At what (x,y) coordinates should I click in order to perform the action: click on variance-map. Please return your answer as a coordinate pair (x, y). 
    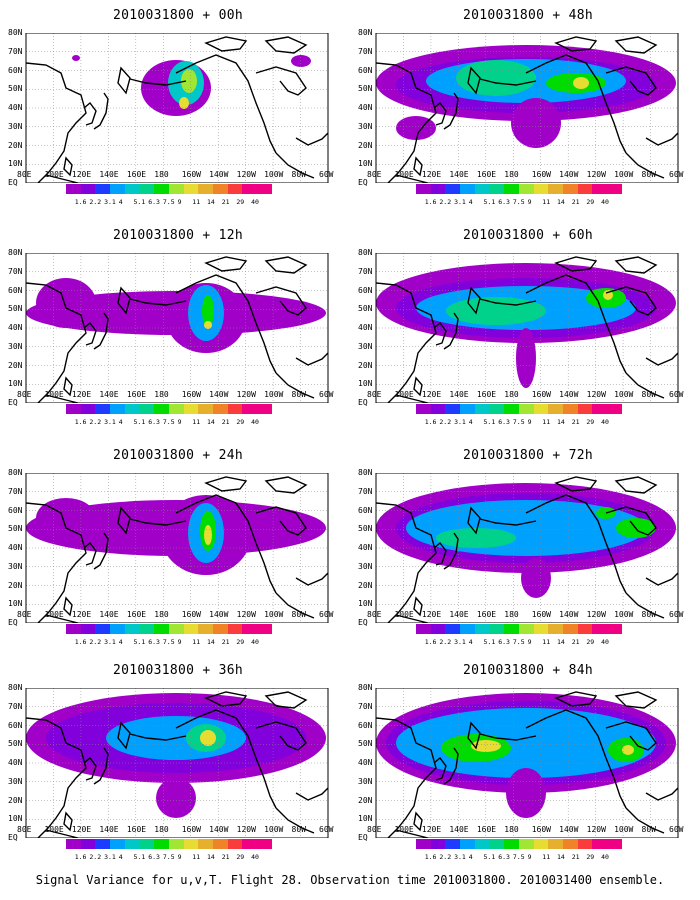
    Looking at the image, I should click on (177, 108).